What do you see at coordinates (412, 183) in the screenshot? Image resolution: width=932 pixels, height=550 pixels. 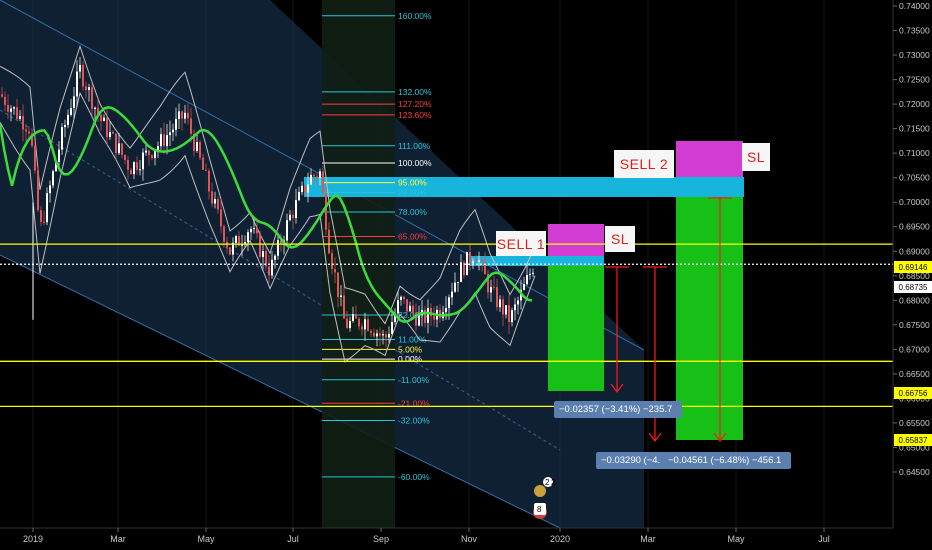 I see `fib-label-6: 95.00%` at bounding box center [412, 183].